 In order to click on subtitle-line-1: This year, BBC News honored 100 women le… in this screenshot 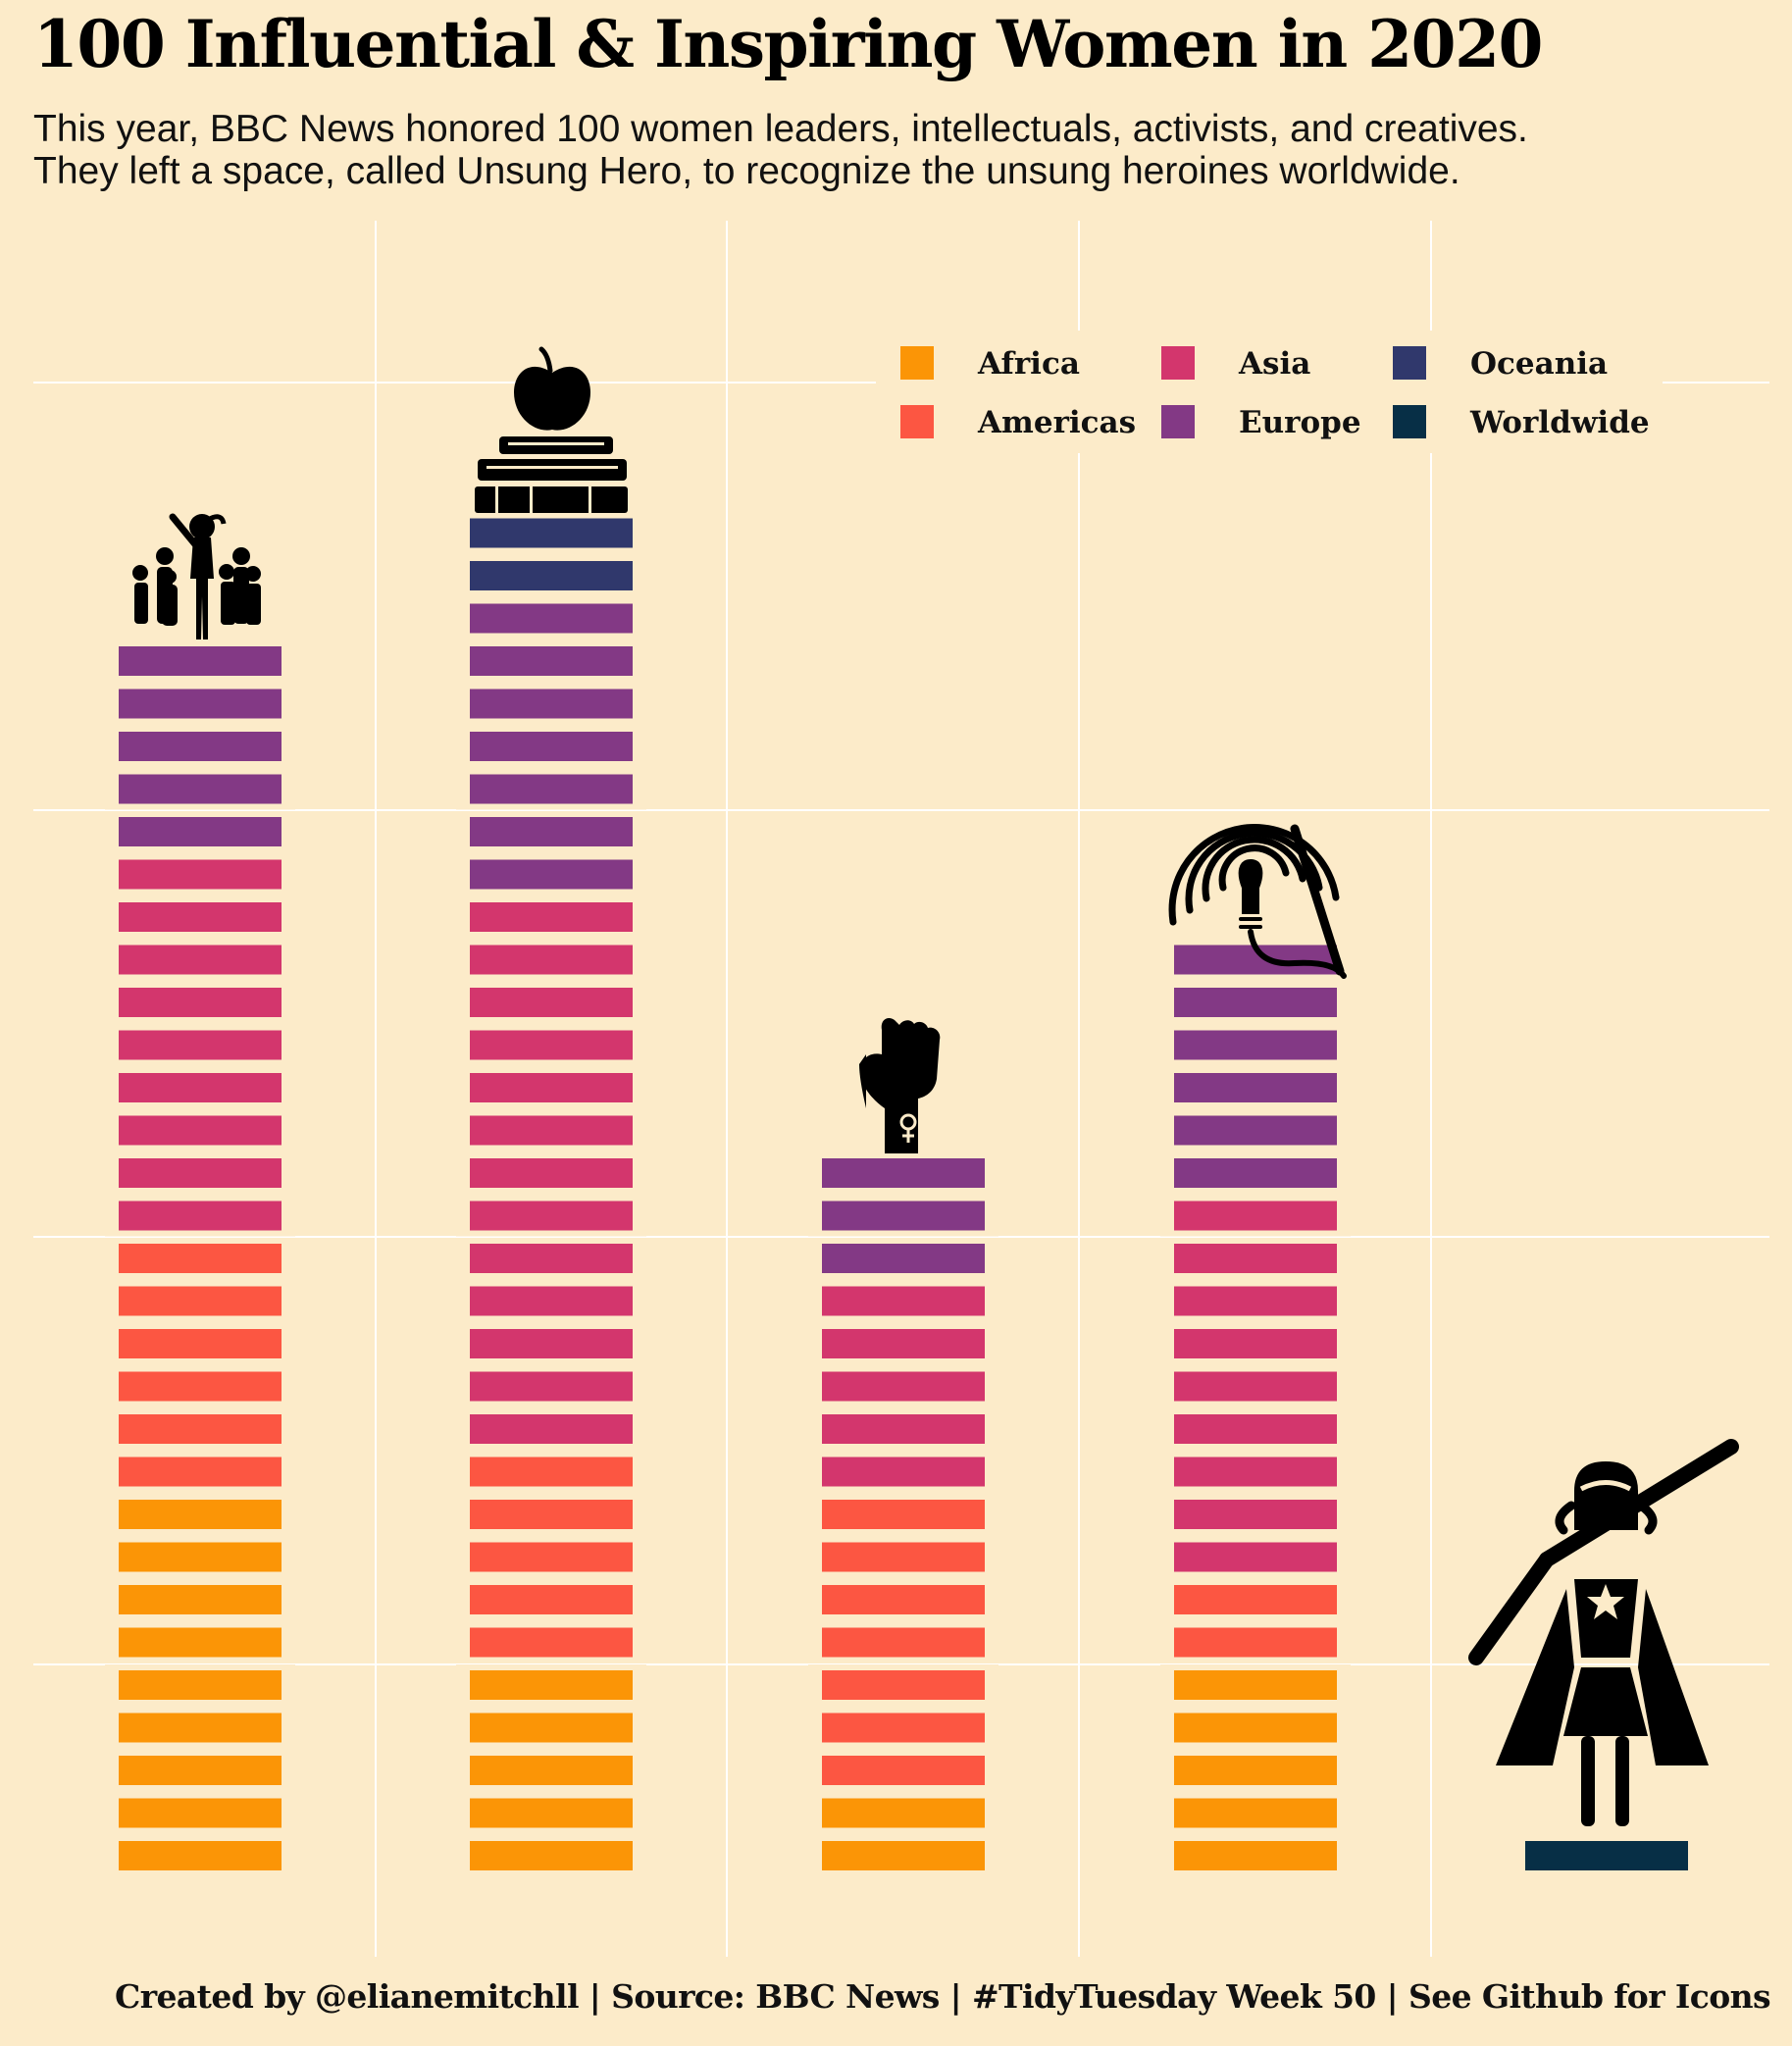, I will do `click(780, 129)`.